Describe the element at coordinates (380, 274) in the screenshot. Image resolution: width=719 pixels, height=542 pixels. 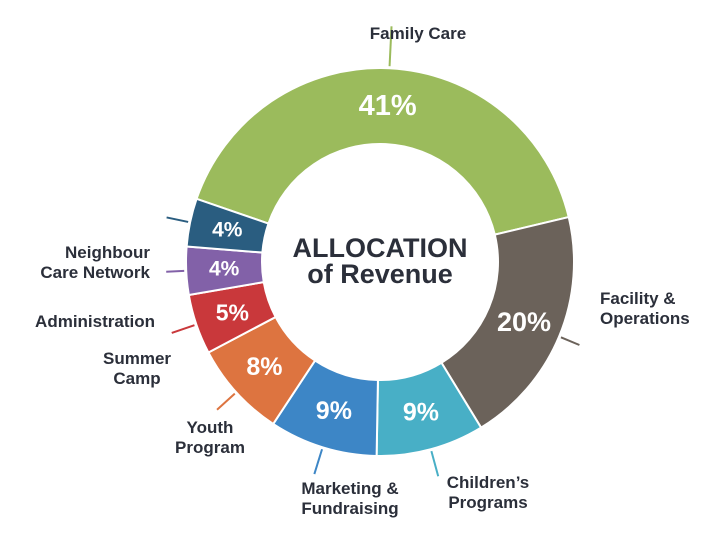
I see `chart-title-line2: of Revenue` at that location.